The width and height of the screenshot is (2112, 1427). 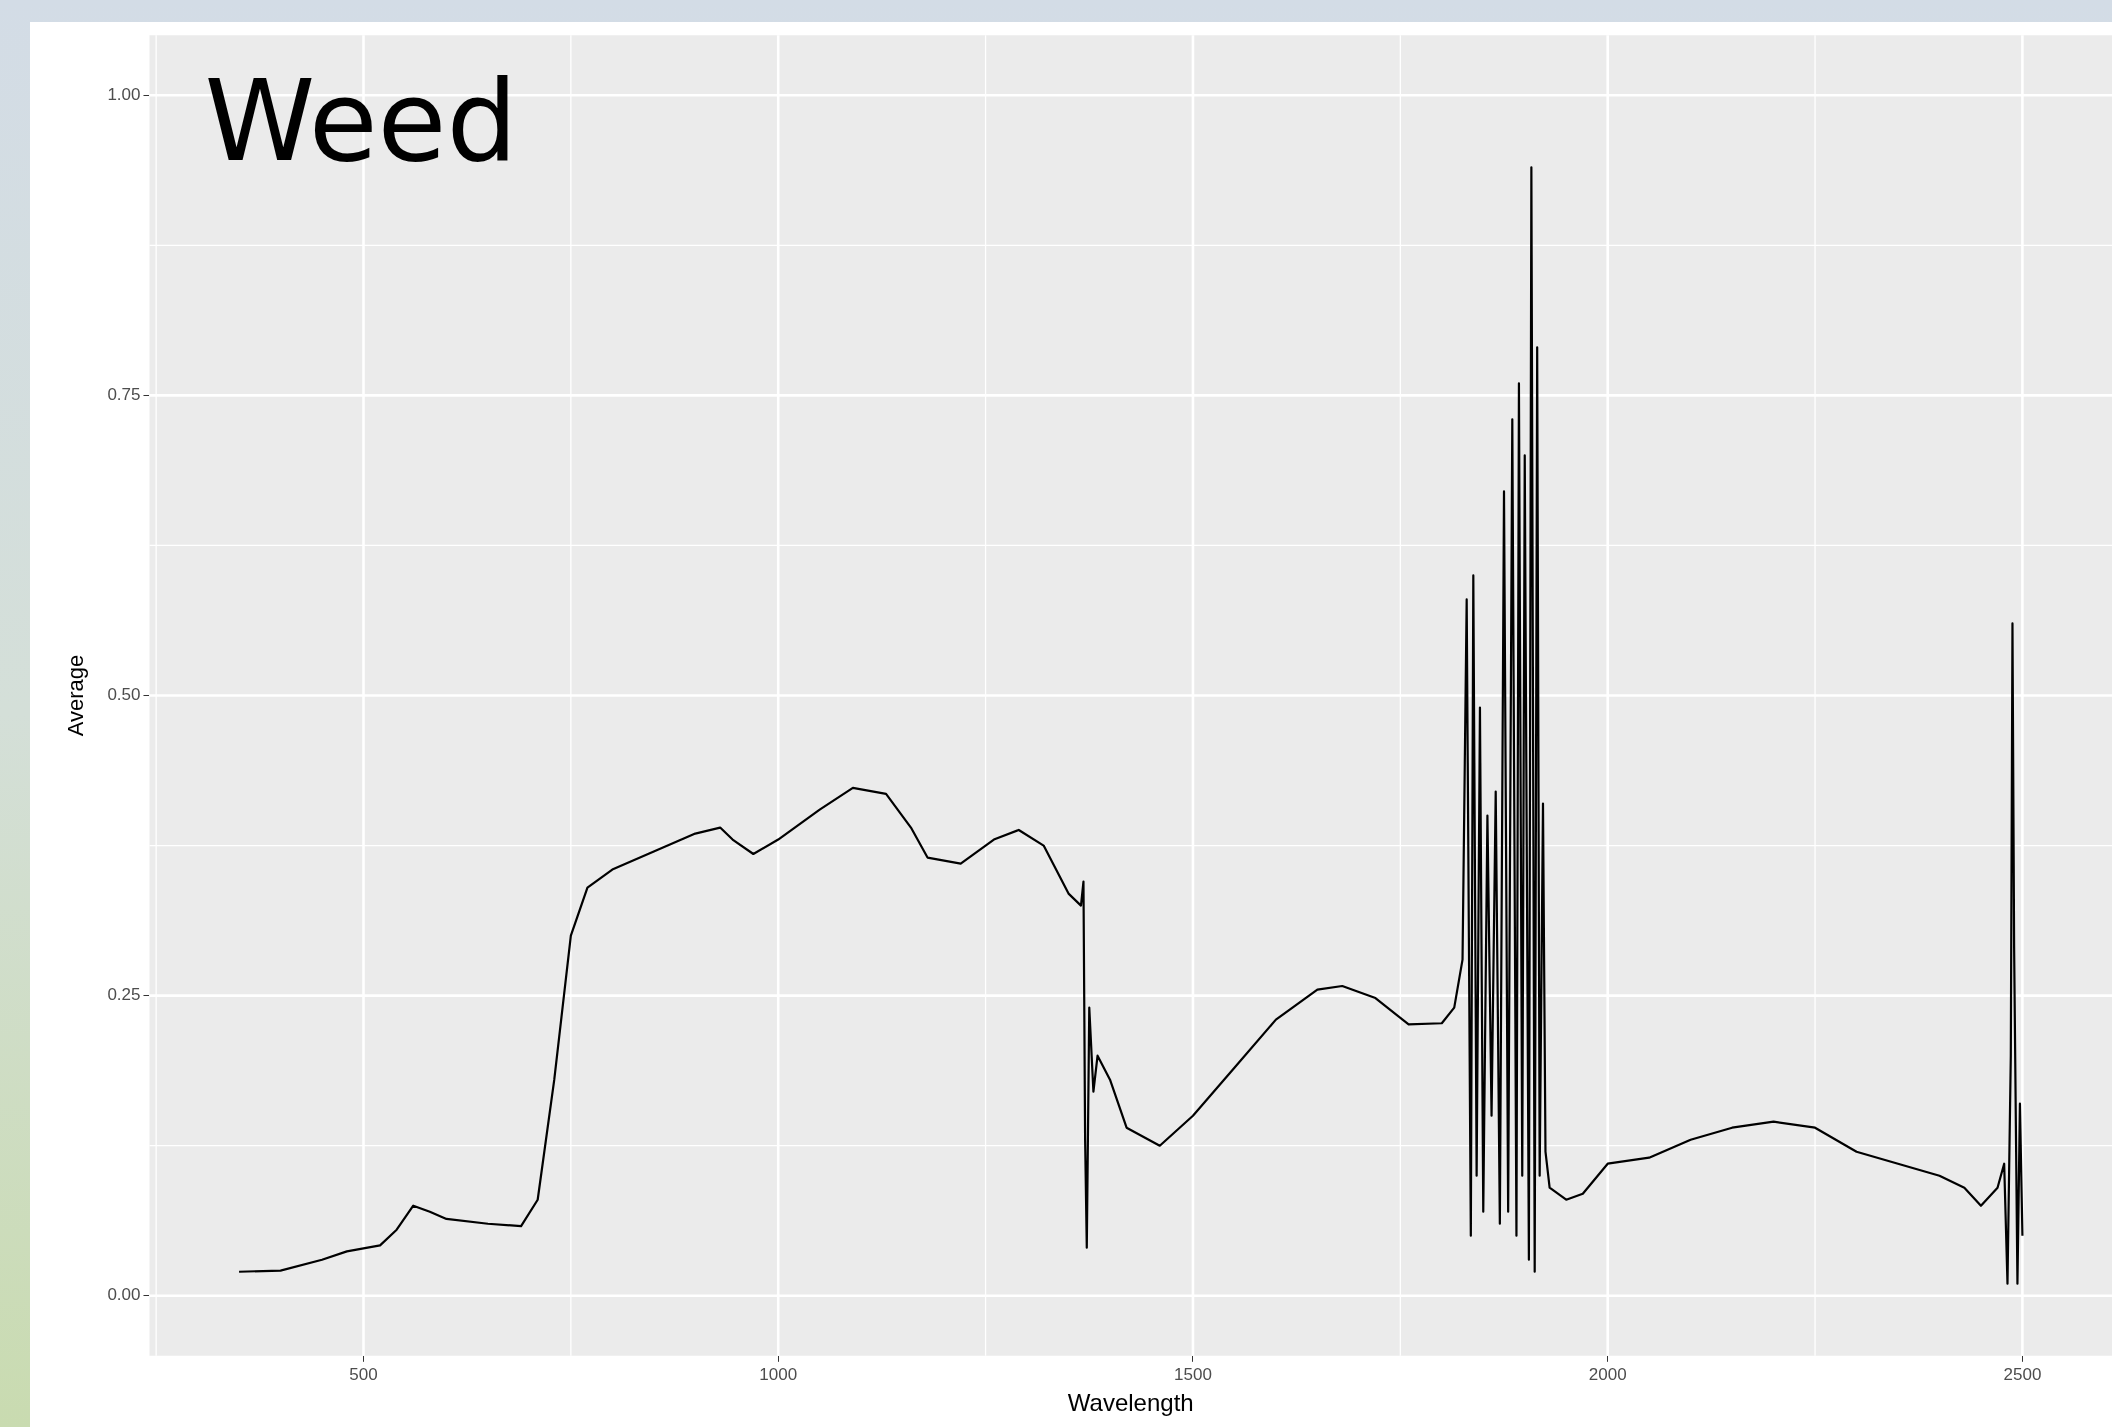 What do you see at coordinates (124, 995) in the screenshot?
I see `y-tick-label: 0.25` at bounding box center [124, 995].